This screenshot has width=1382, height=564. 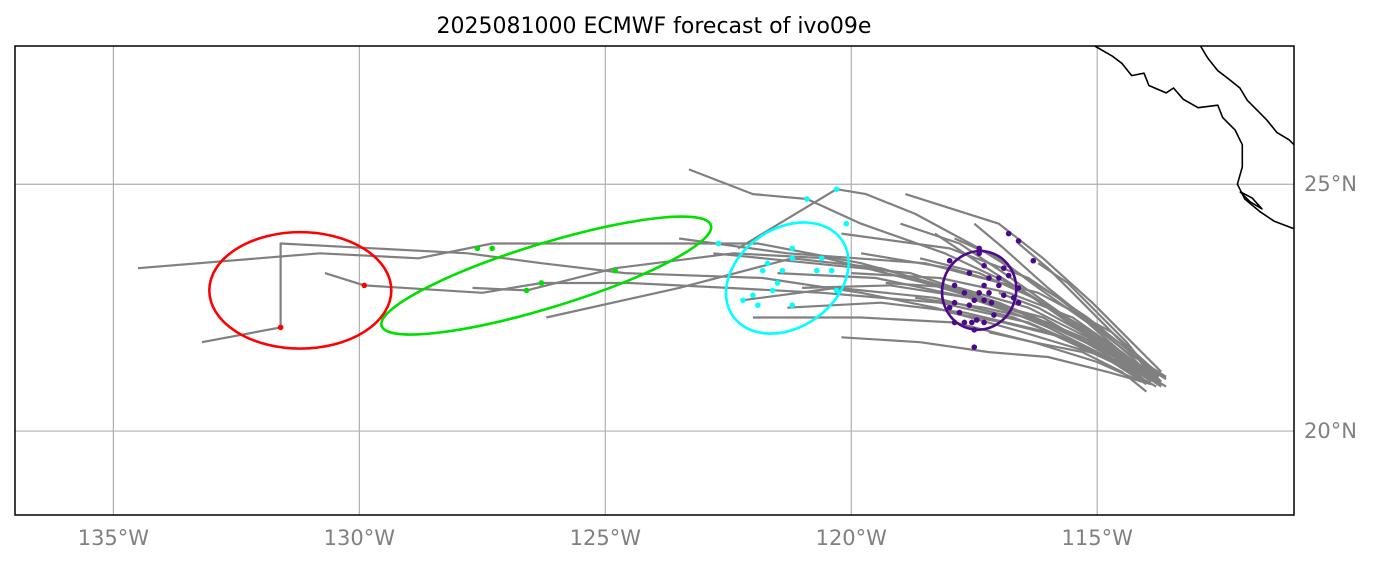 I want to click on x-tick-label: 125°W, so click(x=606, y=538).